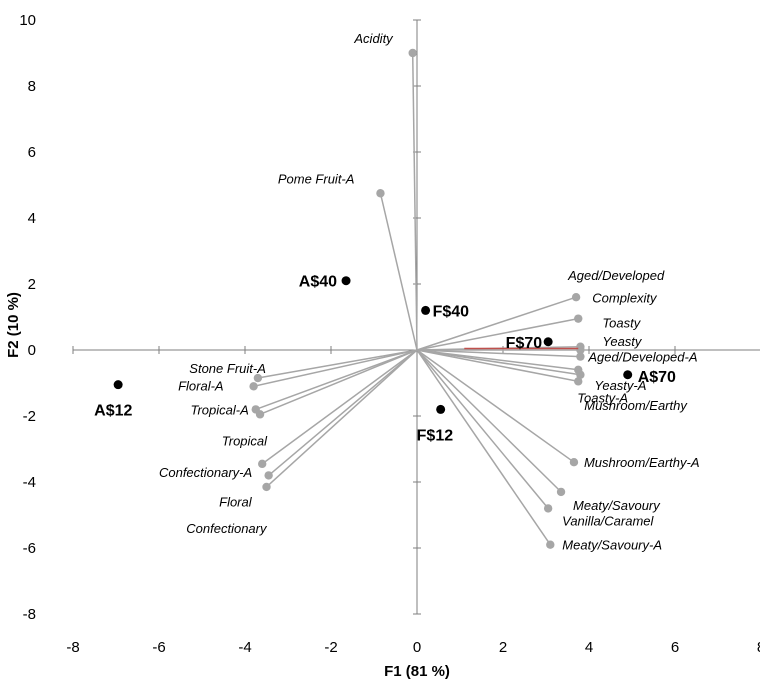  Describe the element at coordinates (373, 38) in the screenshot. I see `variable-label: Acidity` at that location.